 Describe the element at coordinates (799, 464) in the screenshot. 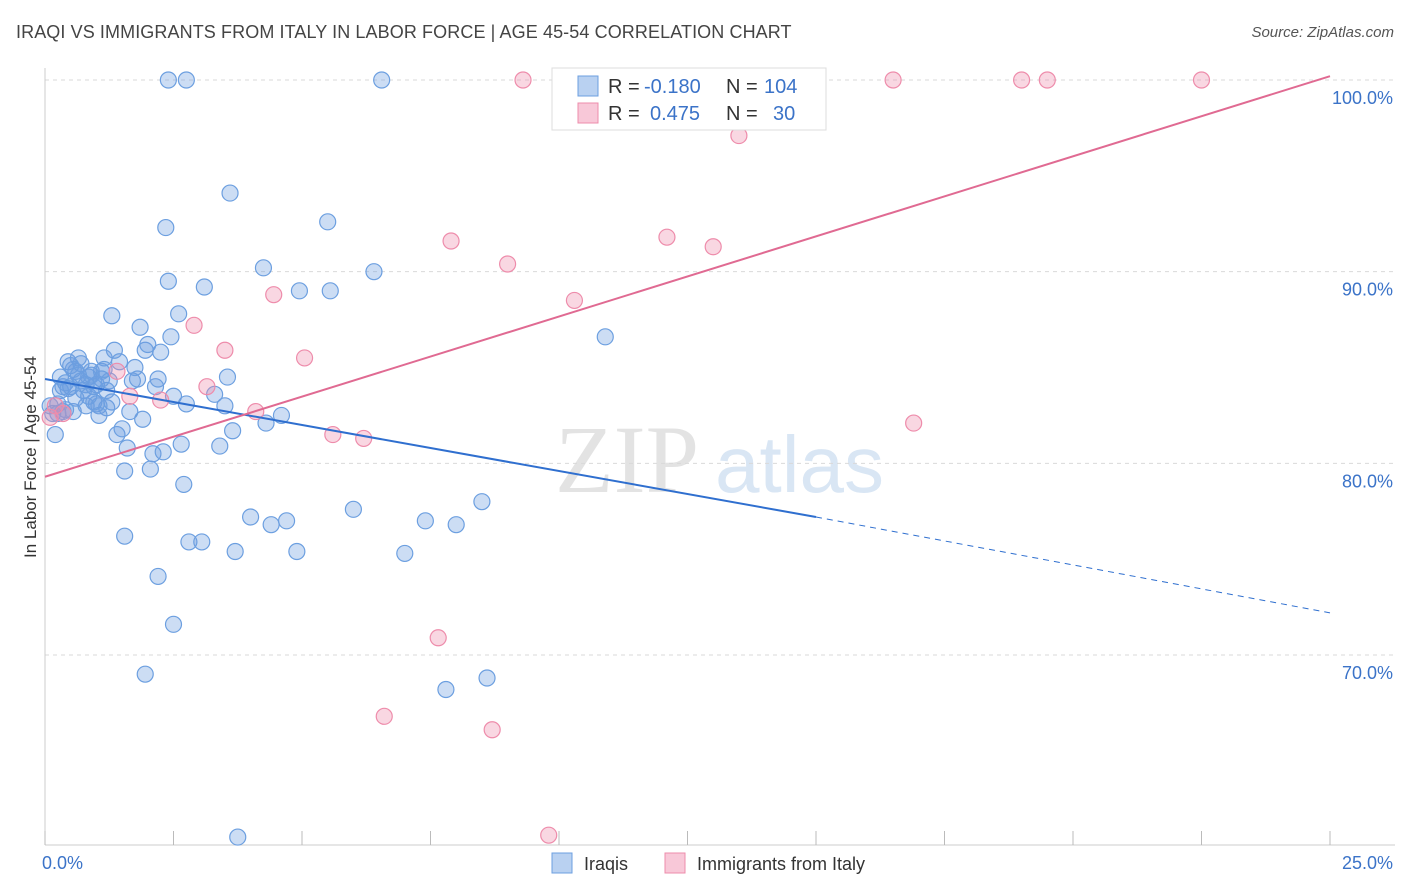

I see `watermark-atlas: atlas` at that location.